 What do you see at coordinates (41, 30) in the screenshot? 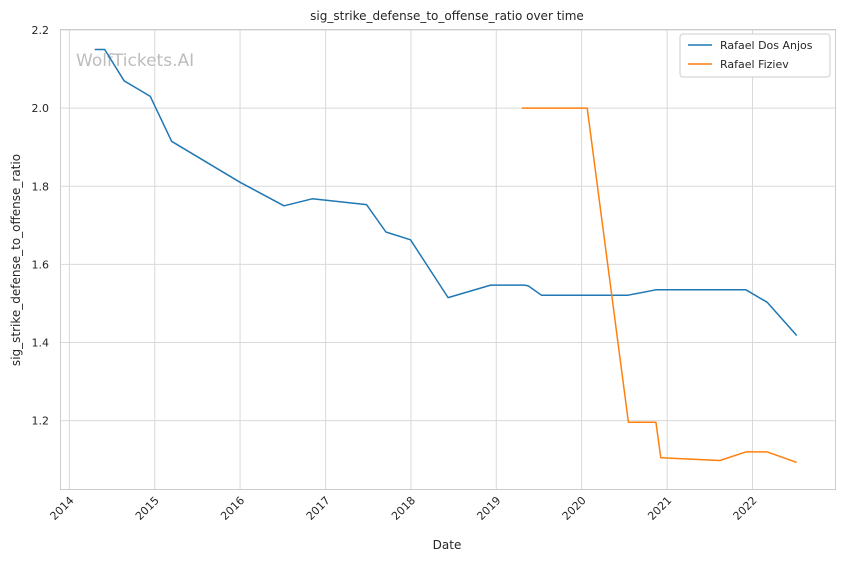
I see `y-tick-label: 2.2` at bounding box center [41, 30].